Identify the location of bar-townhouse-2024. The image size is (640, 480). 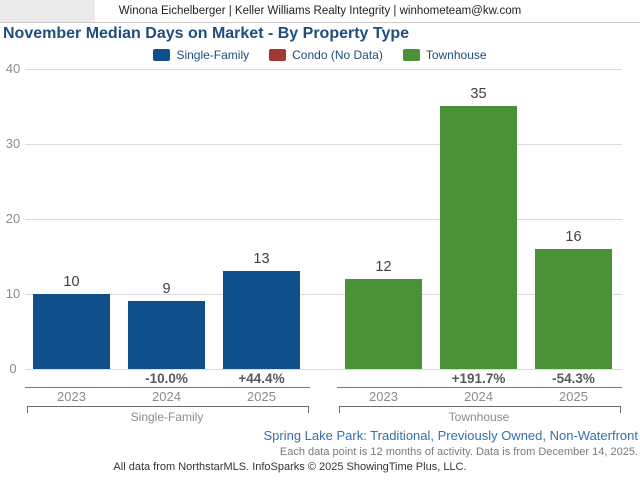
(478, 237).